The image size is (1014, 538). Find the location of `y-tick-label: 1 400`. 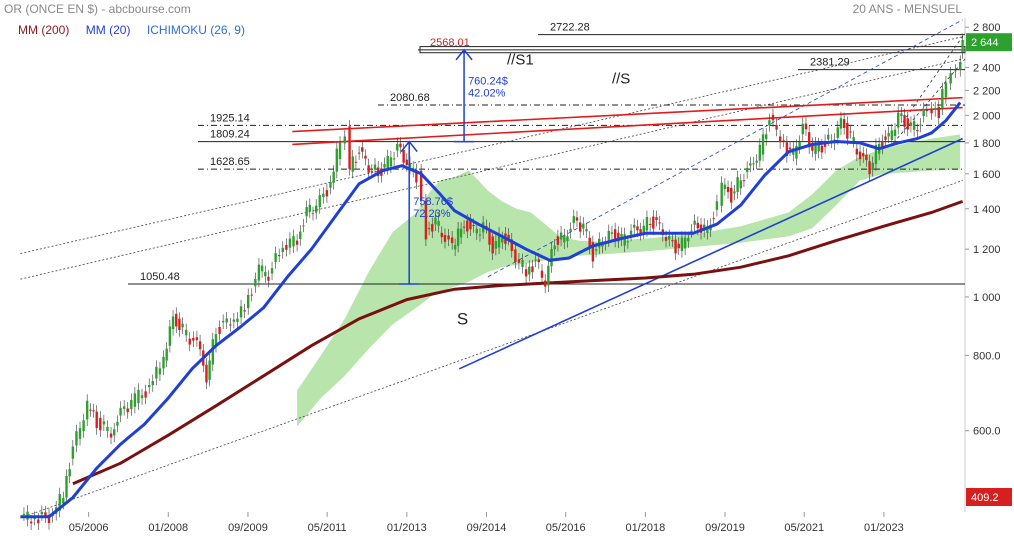

y-tick-label: 1 400 is located at coordinates (987, 210).